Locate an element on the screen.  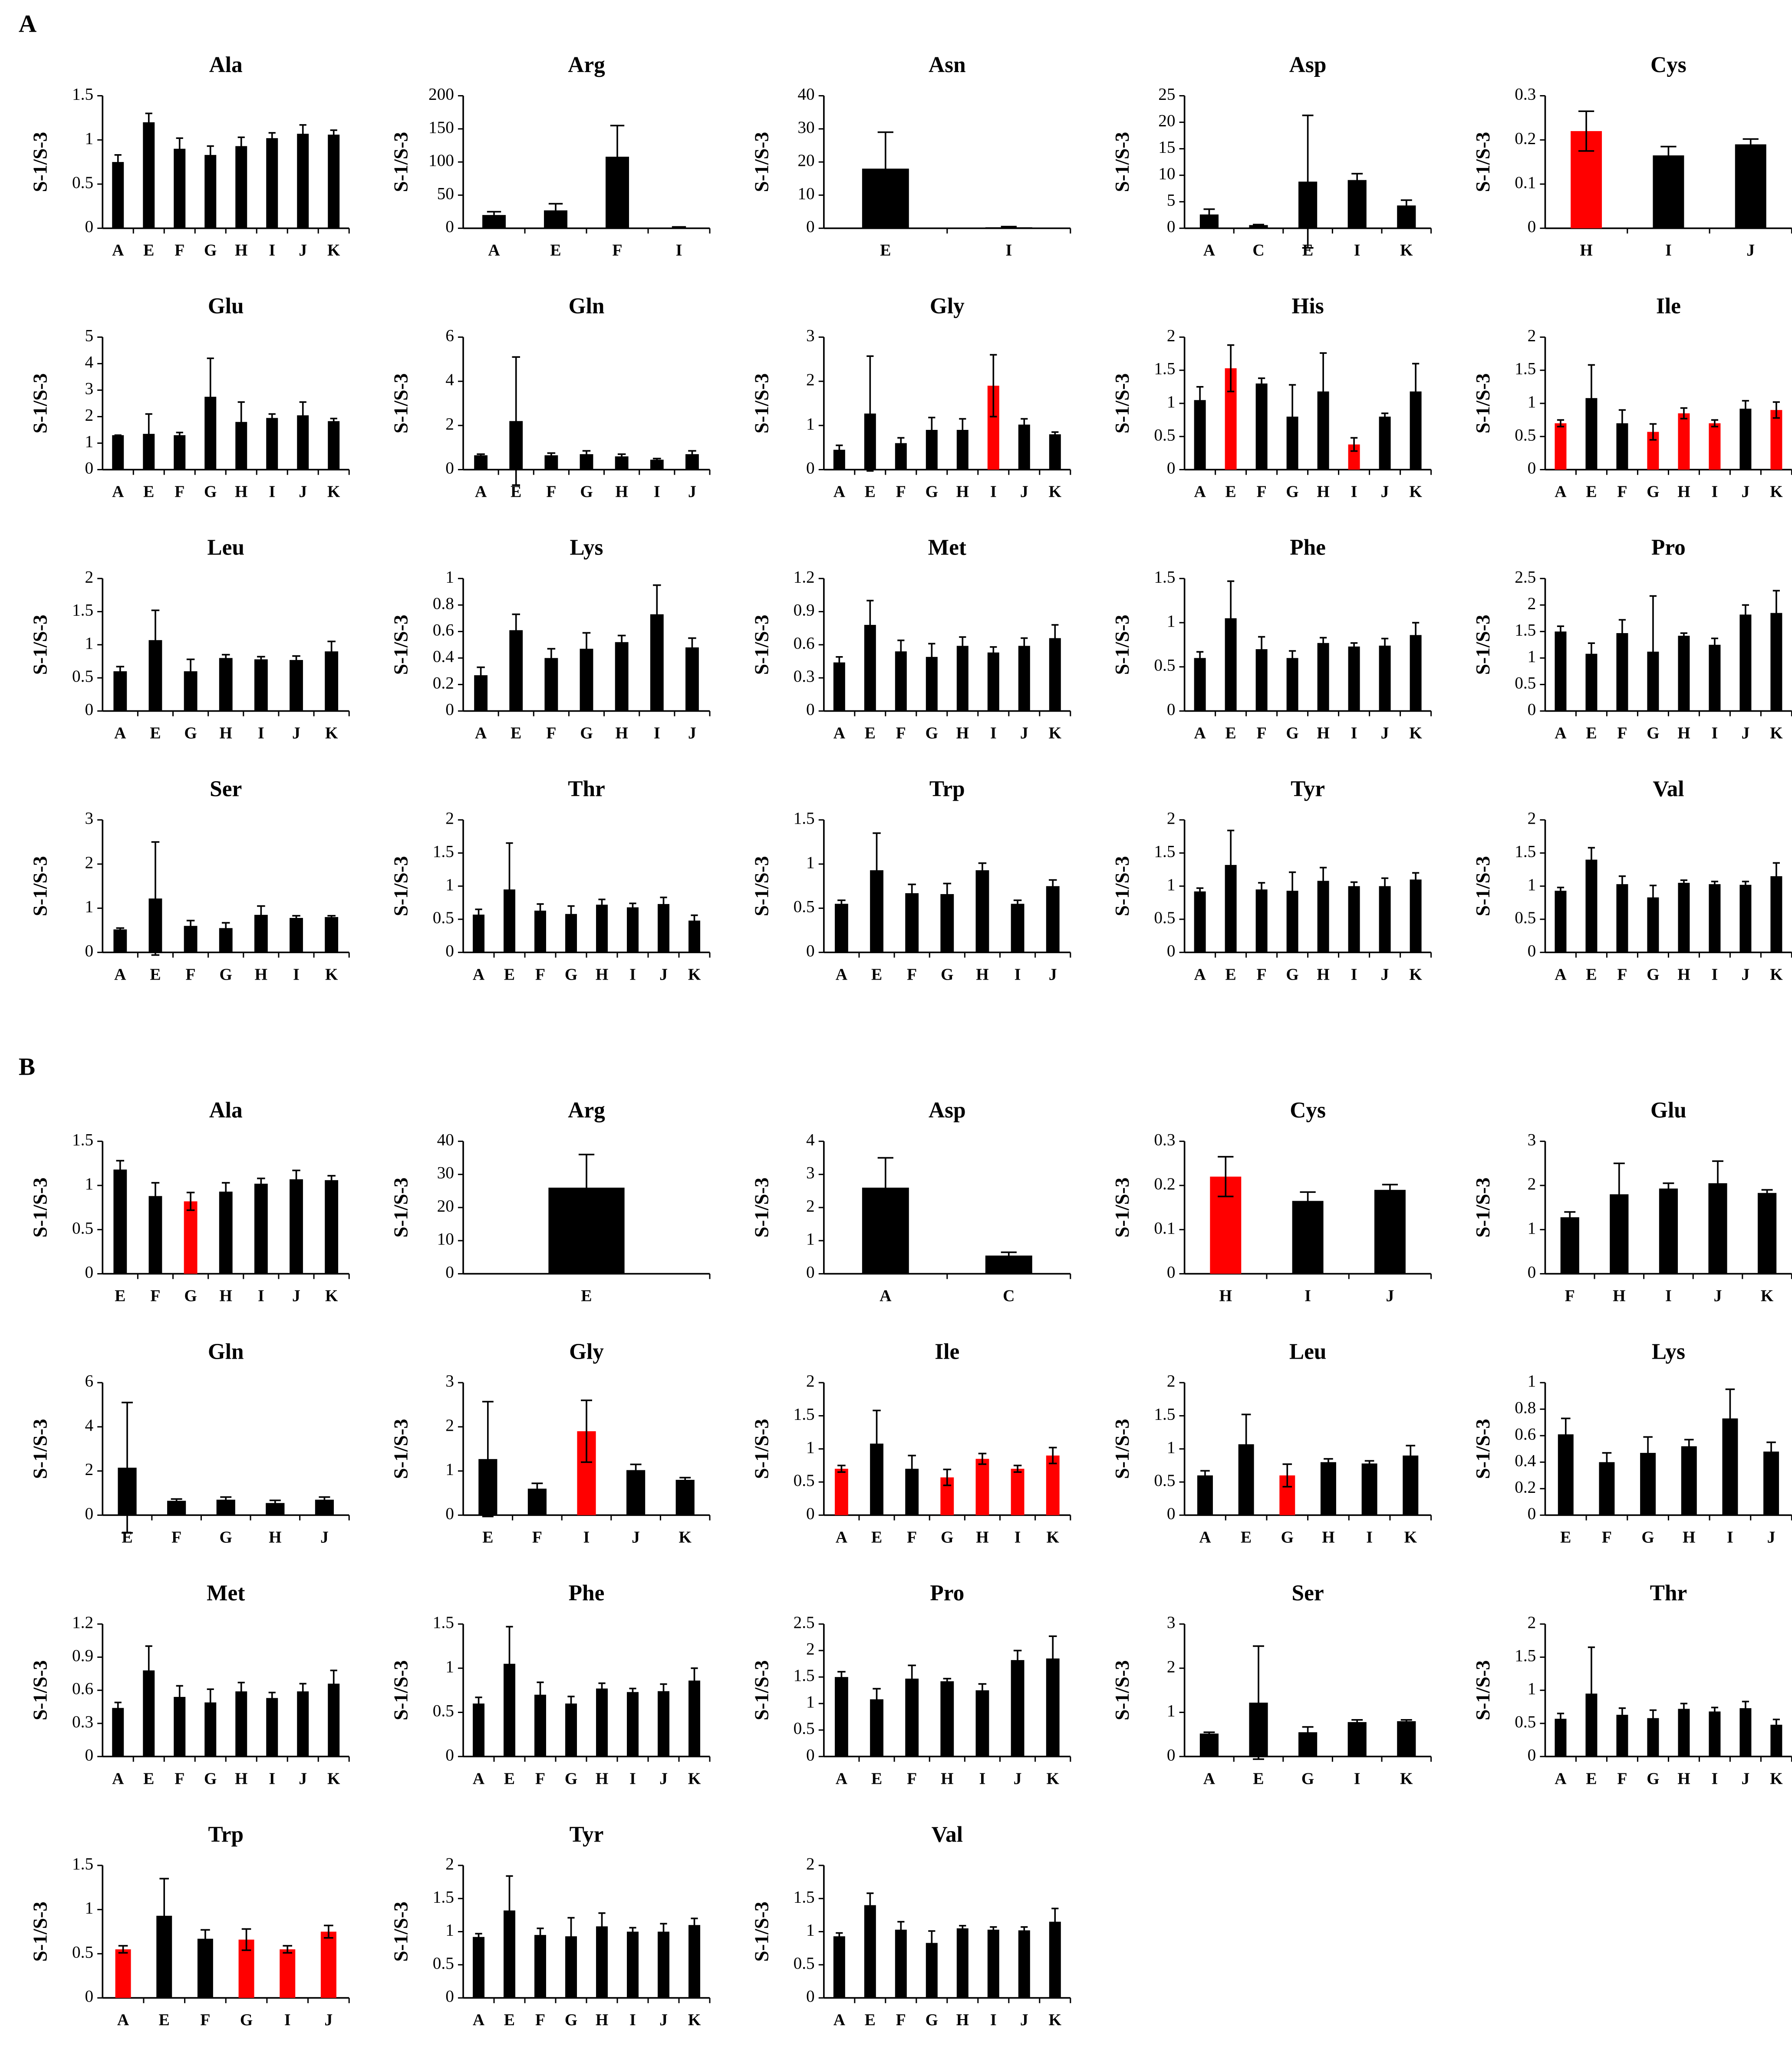
y-tick-label: 1.2 is located at coordinates (82, 1623).